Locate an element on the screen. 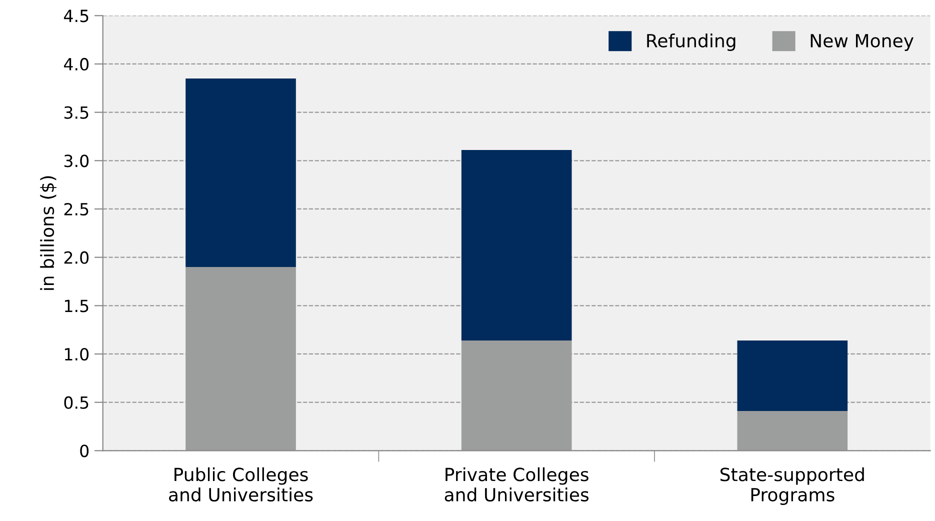 This screenshot has width=935, height=521. x-tick-label: Private Colleges and Universities is located at coordinates (516, 484).